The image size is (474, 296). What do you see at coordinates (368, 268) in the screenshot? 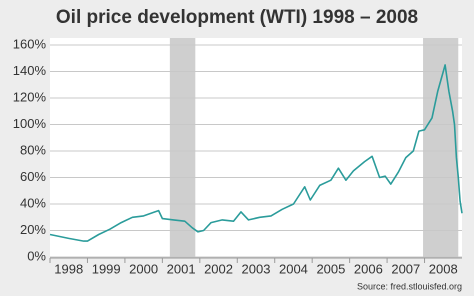
I see `x-tick-label: 2006` at bounding box center [368, 268].